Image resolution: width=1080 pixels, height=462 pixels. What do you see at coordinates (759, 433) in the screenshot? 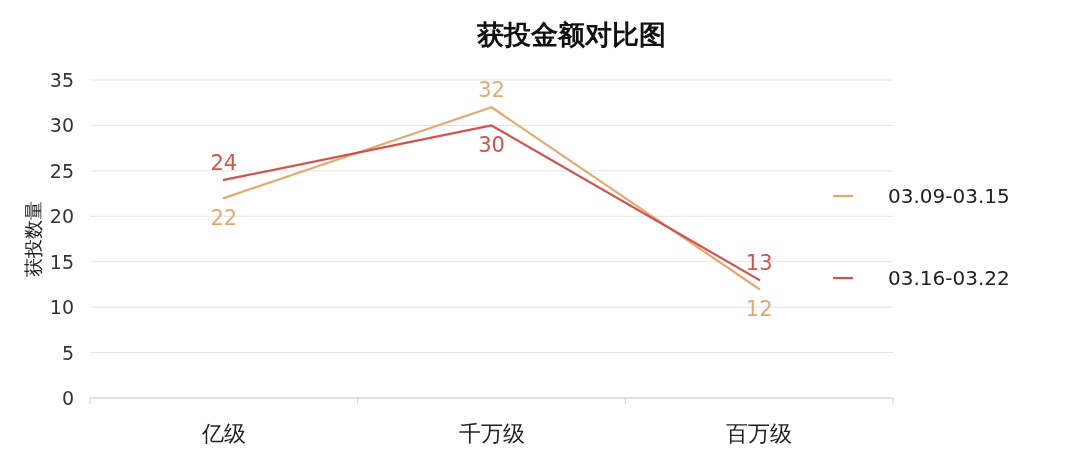
I see `x-tick-label: 百万级` at bounding box center [759, 433].